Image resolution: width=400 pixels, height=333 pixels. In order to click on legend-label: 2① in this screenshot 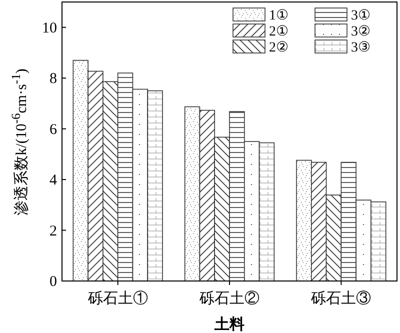, I will do `click(279, 32)`.